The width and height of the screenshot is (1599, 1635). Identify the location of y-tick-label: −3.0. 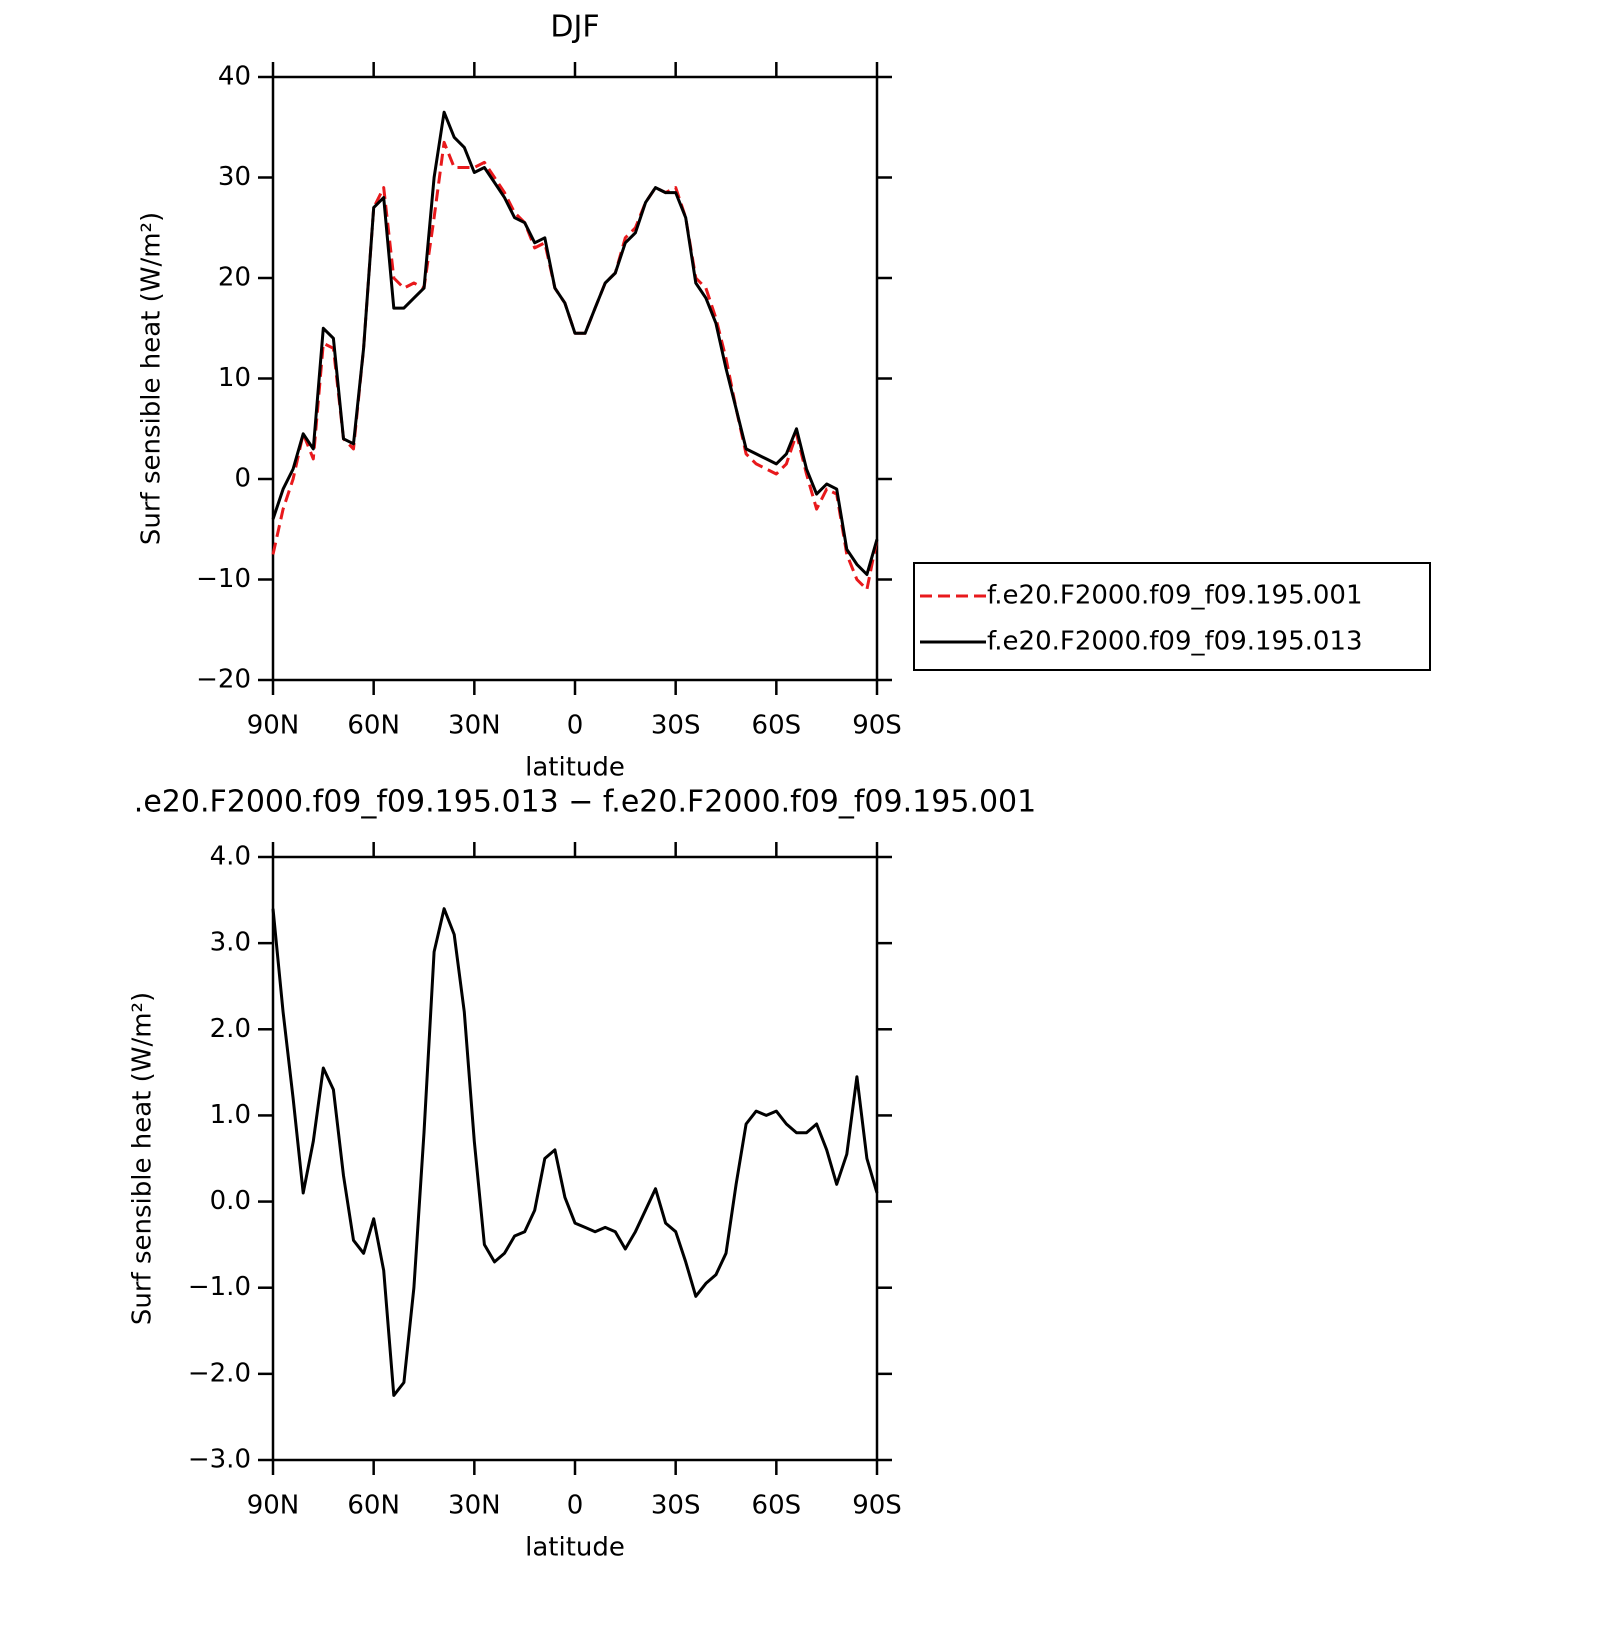
(219, 1460).